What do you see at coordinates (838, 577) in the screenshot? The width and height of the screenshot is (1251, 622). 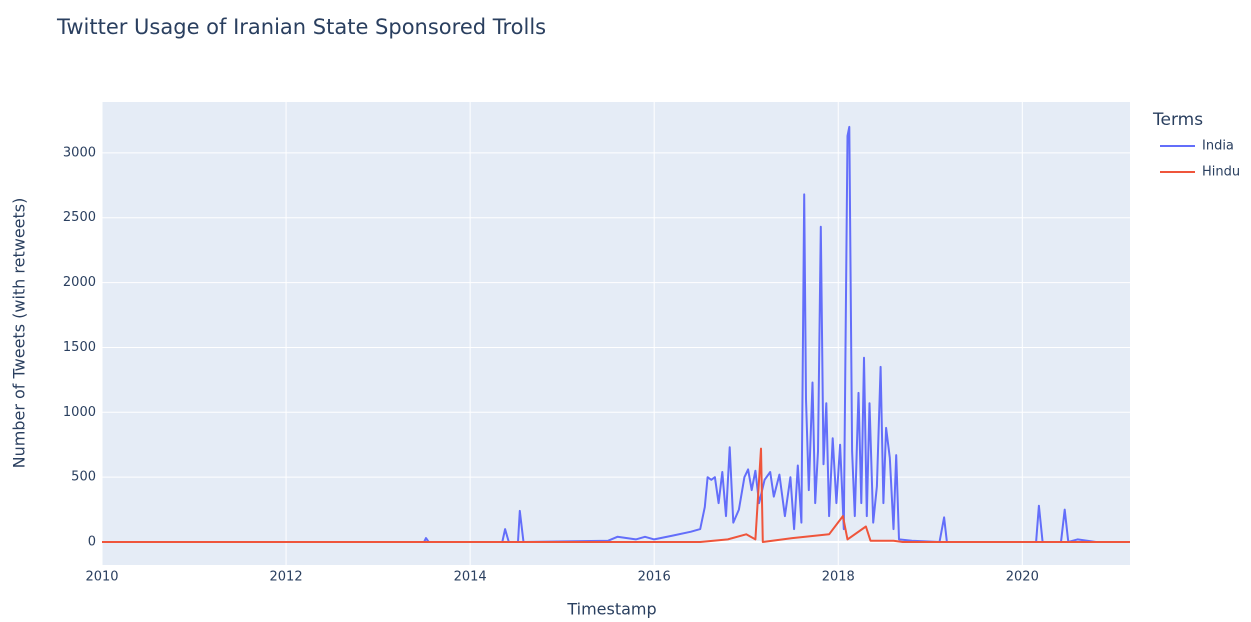 I see `x-tick-label: 2018` at bounding box center [838, 577].